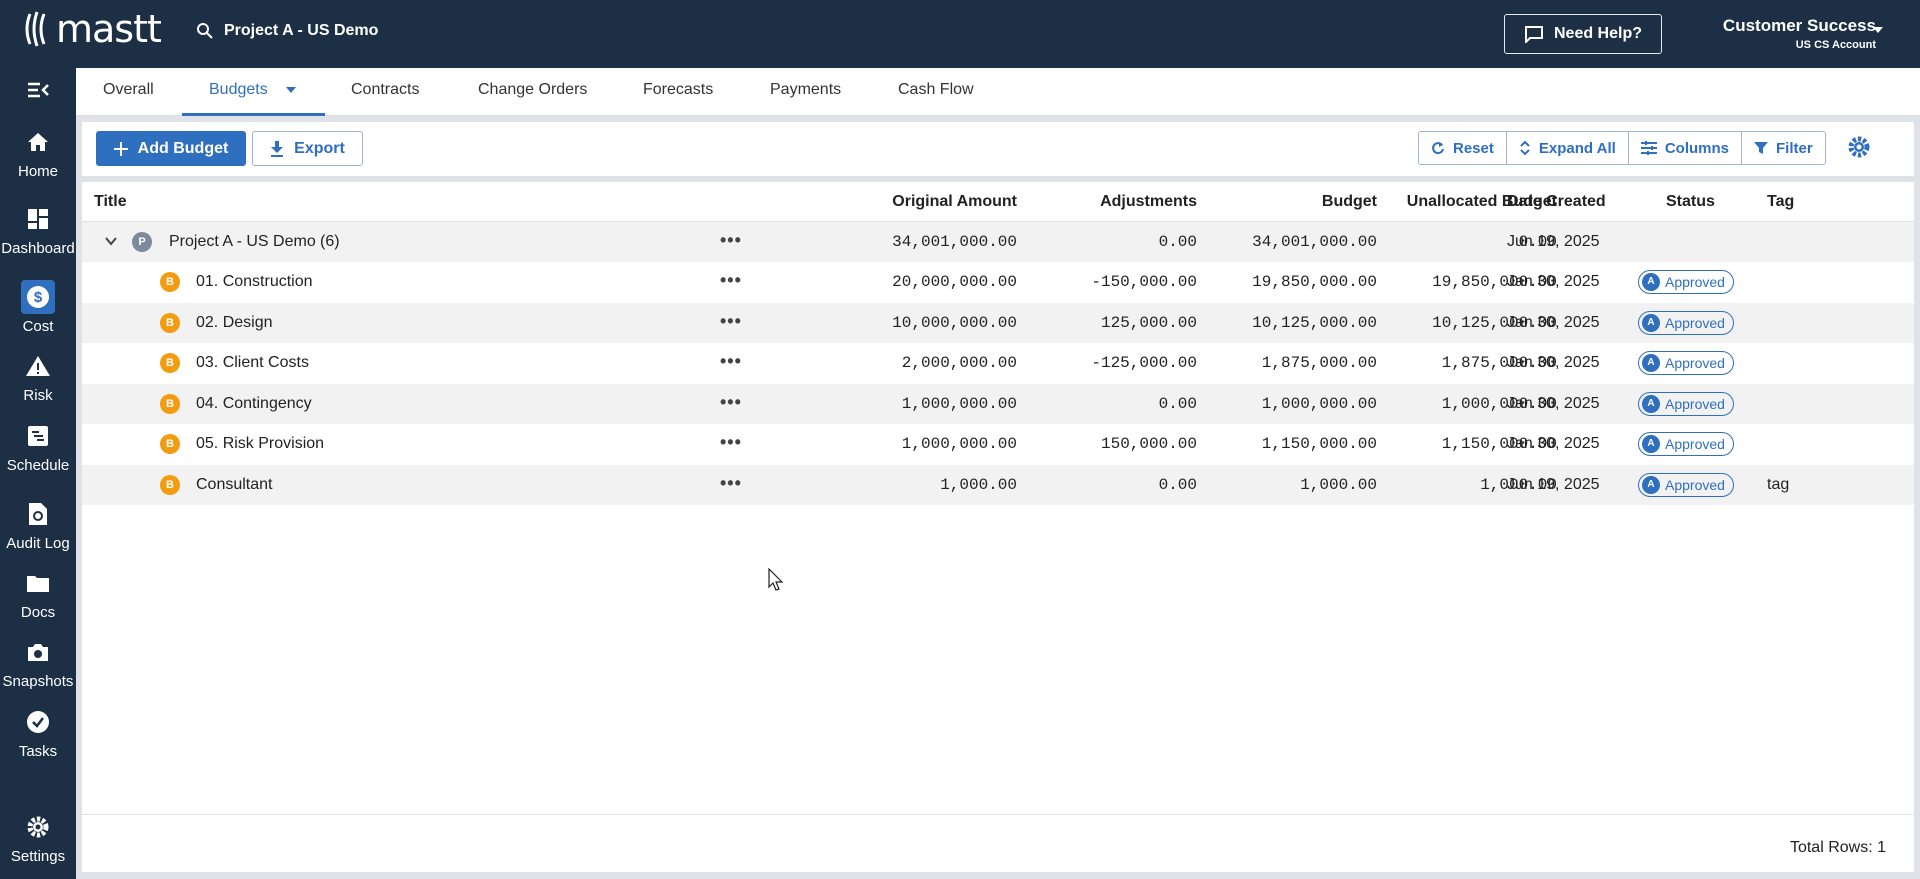  What do you see at coordinates (38, 612) in the screenshot?
I see `sidebar-label: Docs` at bounding box center [38, 612].